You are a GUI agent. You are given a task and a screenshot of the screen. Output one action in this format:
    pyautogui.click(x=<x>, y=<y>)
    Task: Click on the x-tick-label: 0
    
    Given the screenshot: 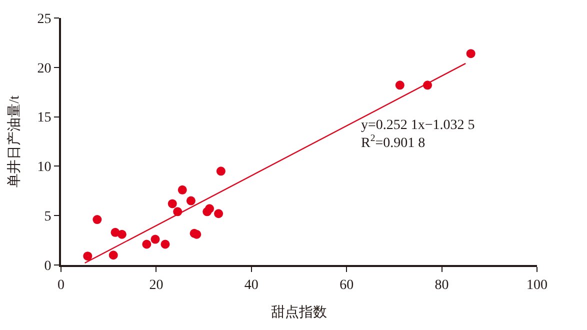 What is the action you would take?
    pyautogui.click(x=61, y=285)
    